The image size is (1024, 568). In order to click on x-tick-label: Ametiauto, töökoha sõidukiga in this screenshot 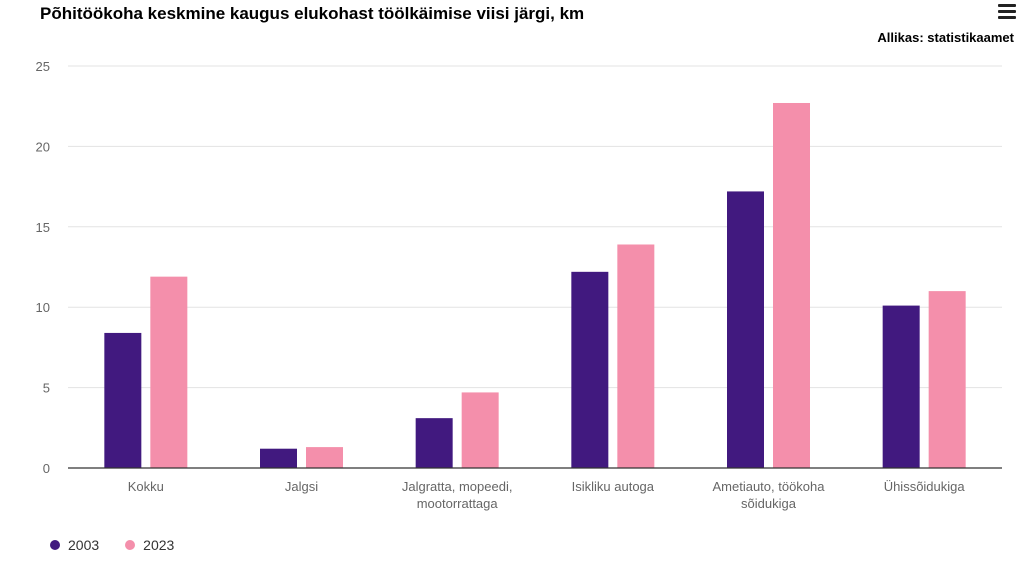, I will do `click(768, 495)`.